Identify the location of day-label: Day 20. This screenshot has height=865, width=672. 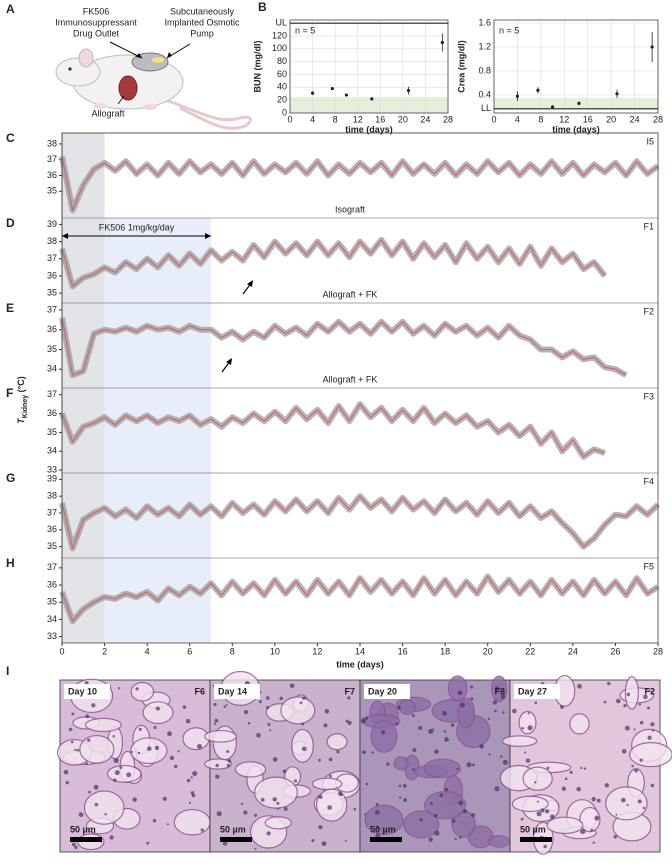
(382, 691).